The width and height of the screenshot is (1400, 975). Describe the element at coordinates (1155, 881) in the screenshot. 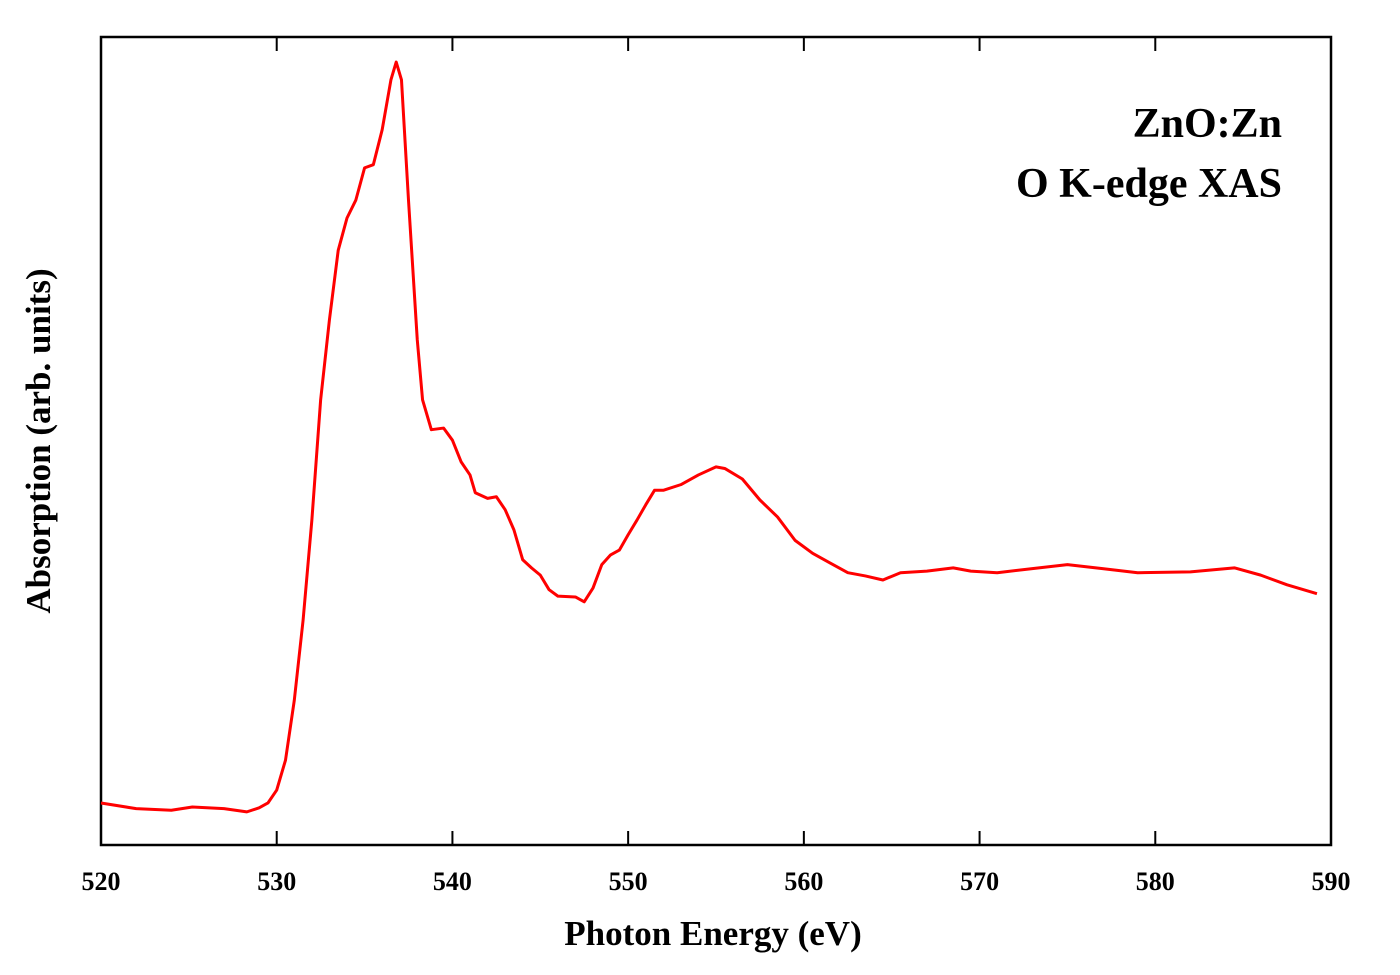

I see `x-tick-label: 580` at that location.